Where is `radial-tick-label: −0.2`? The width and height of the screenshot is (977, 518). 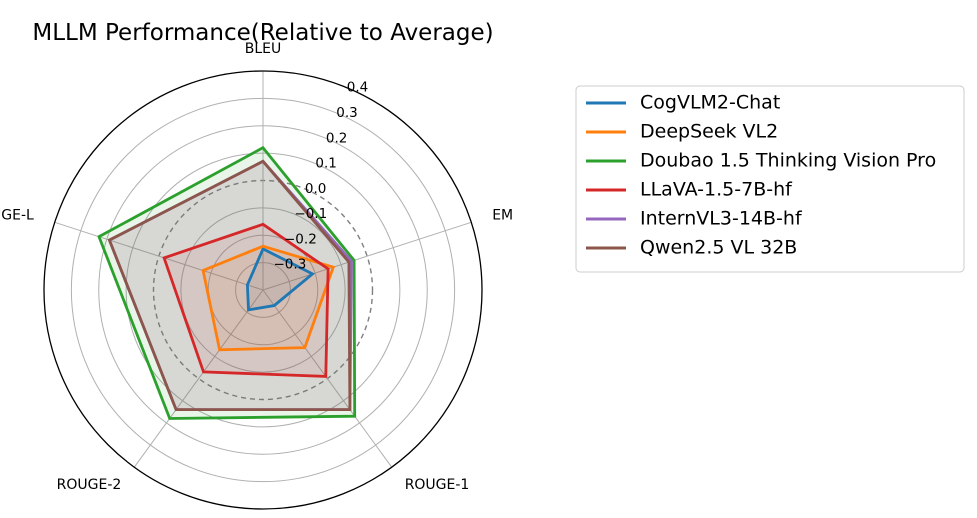 radial-tick-label: −0.2 is located at coordinates (300, 239).